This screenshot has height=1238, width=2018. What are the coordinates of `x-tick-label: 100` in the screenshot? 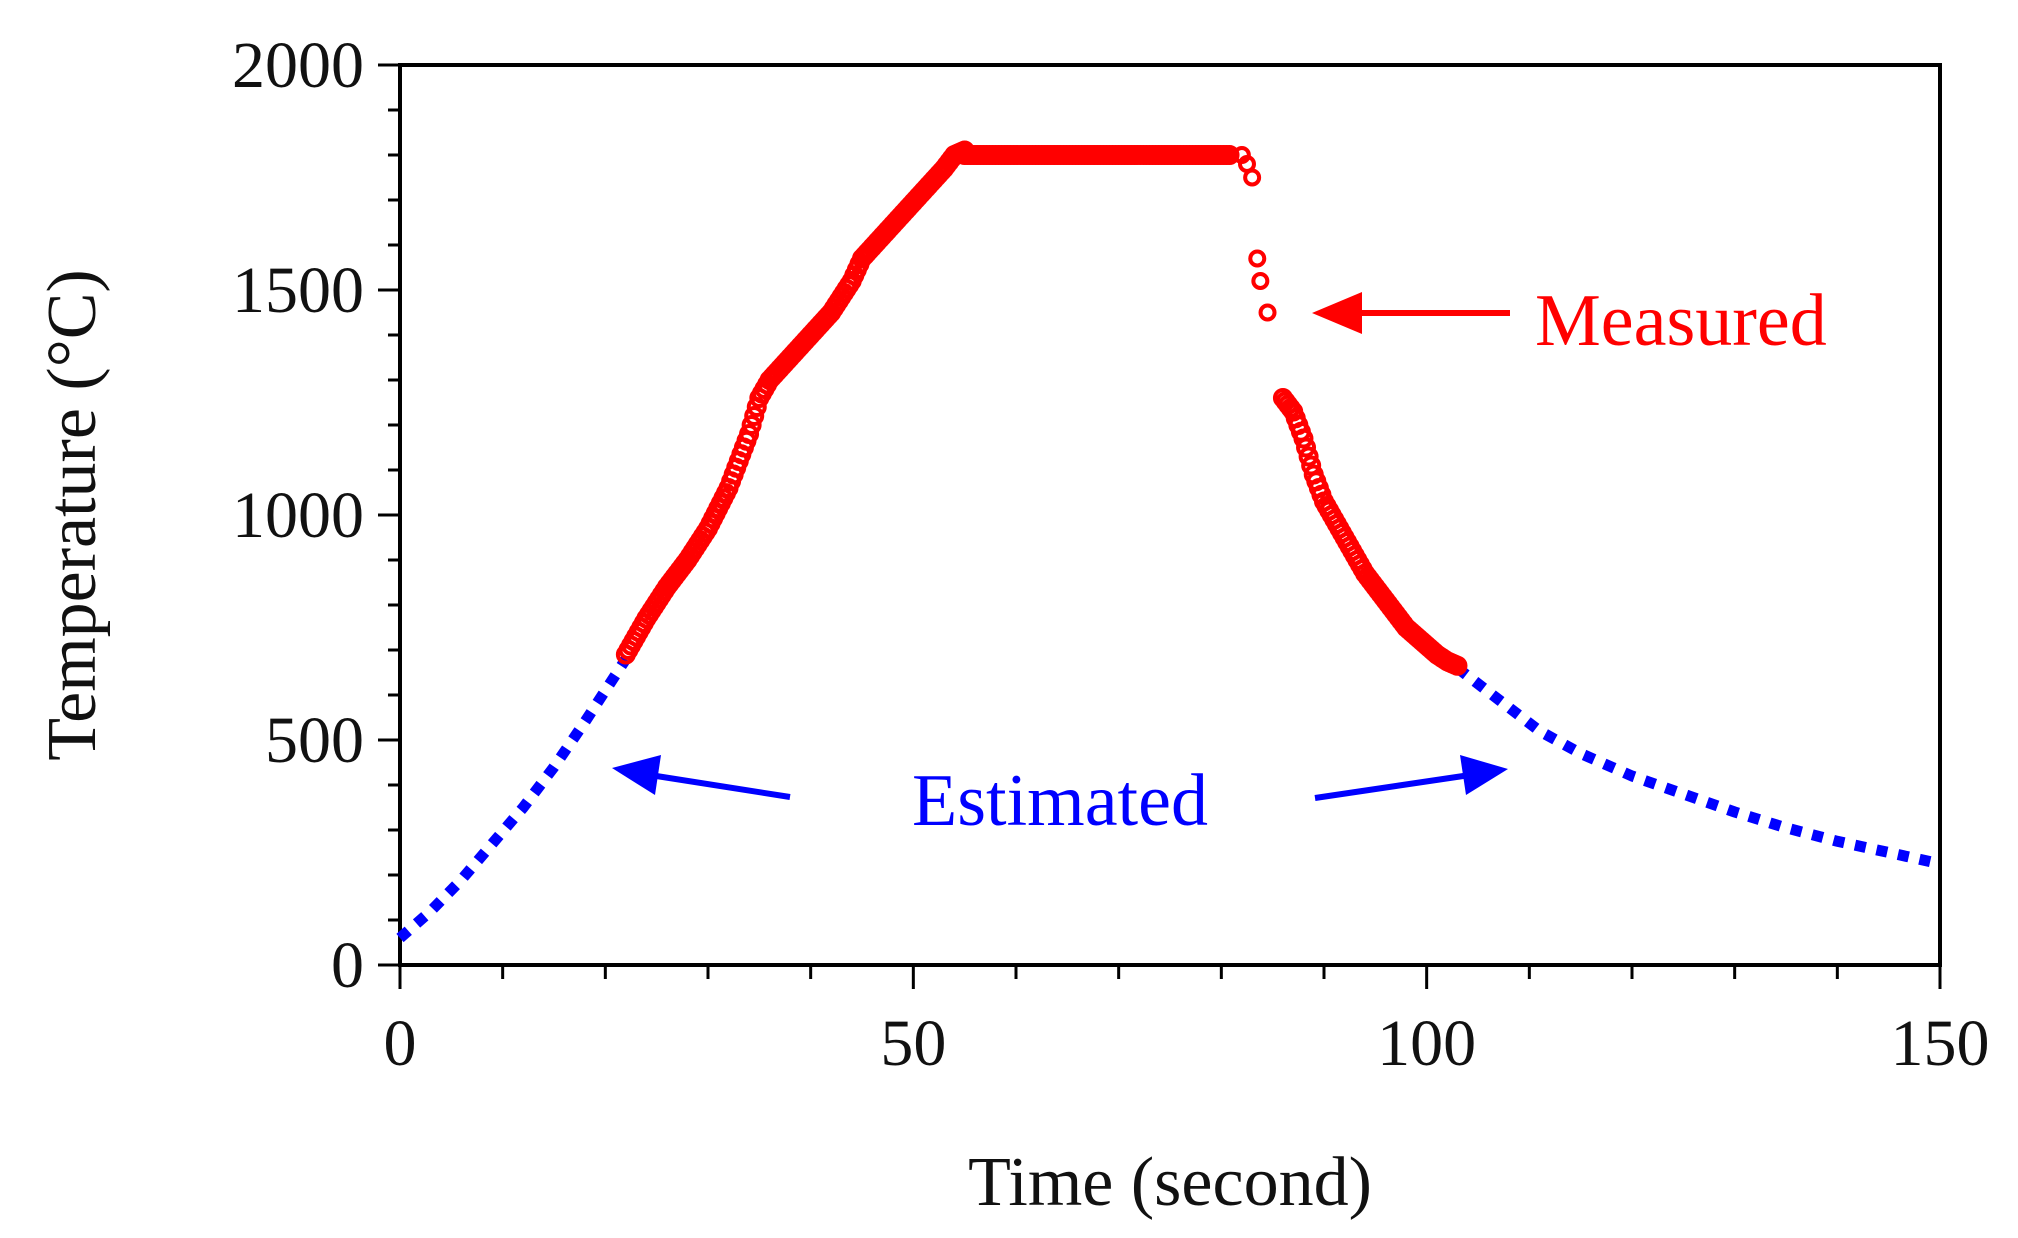 It's located at (1426, 1043).